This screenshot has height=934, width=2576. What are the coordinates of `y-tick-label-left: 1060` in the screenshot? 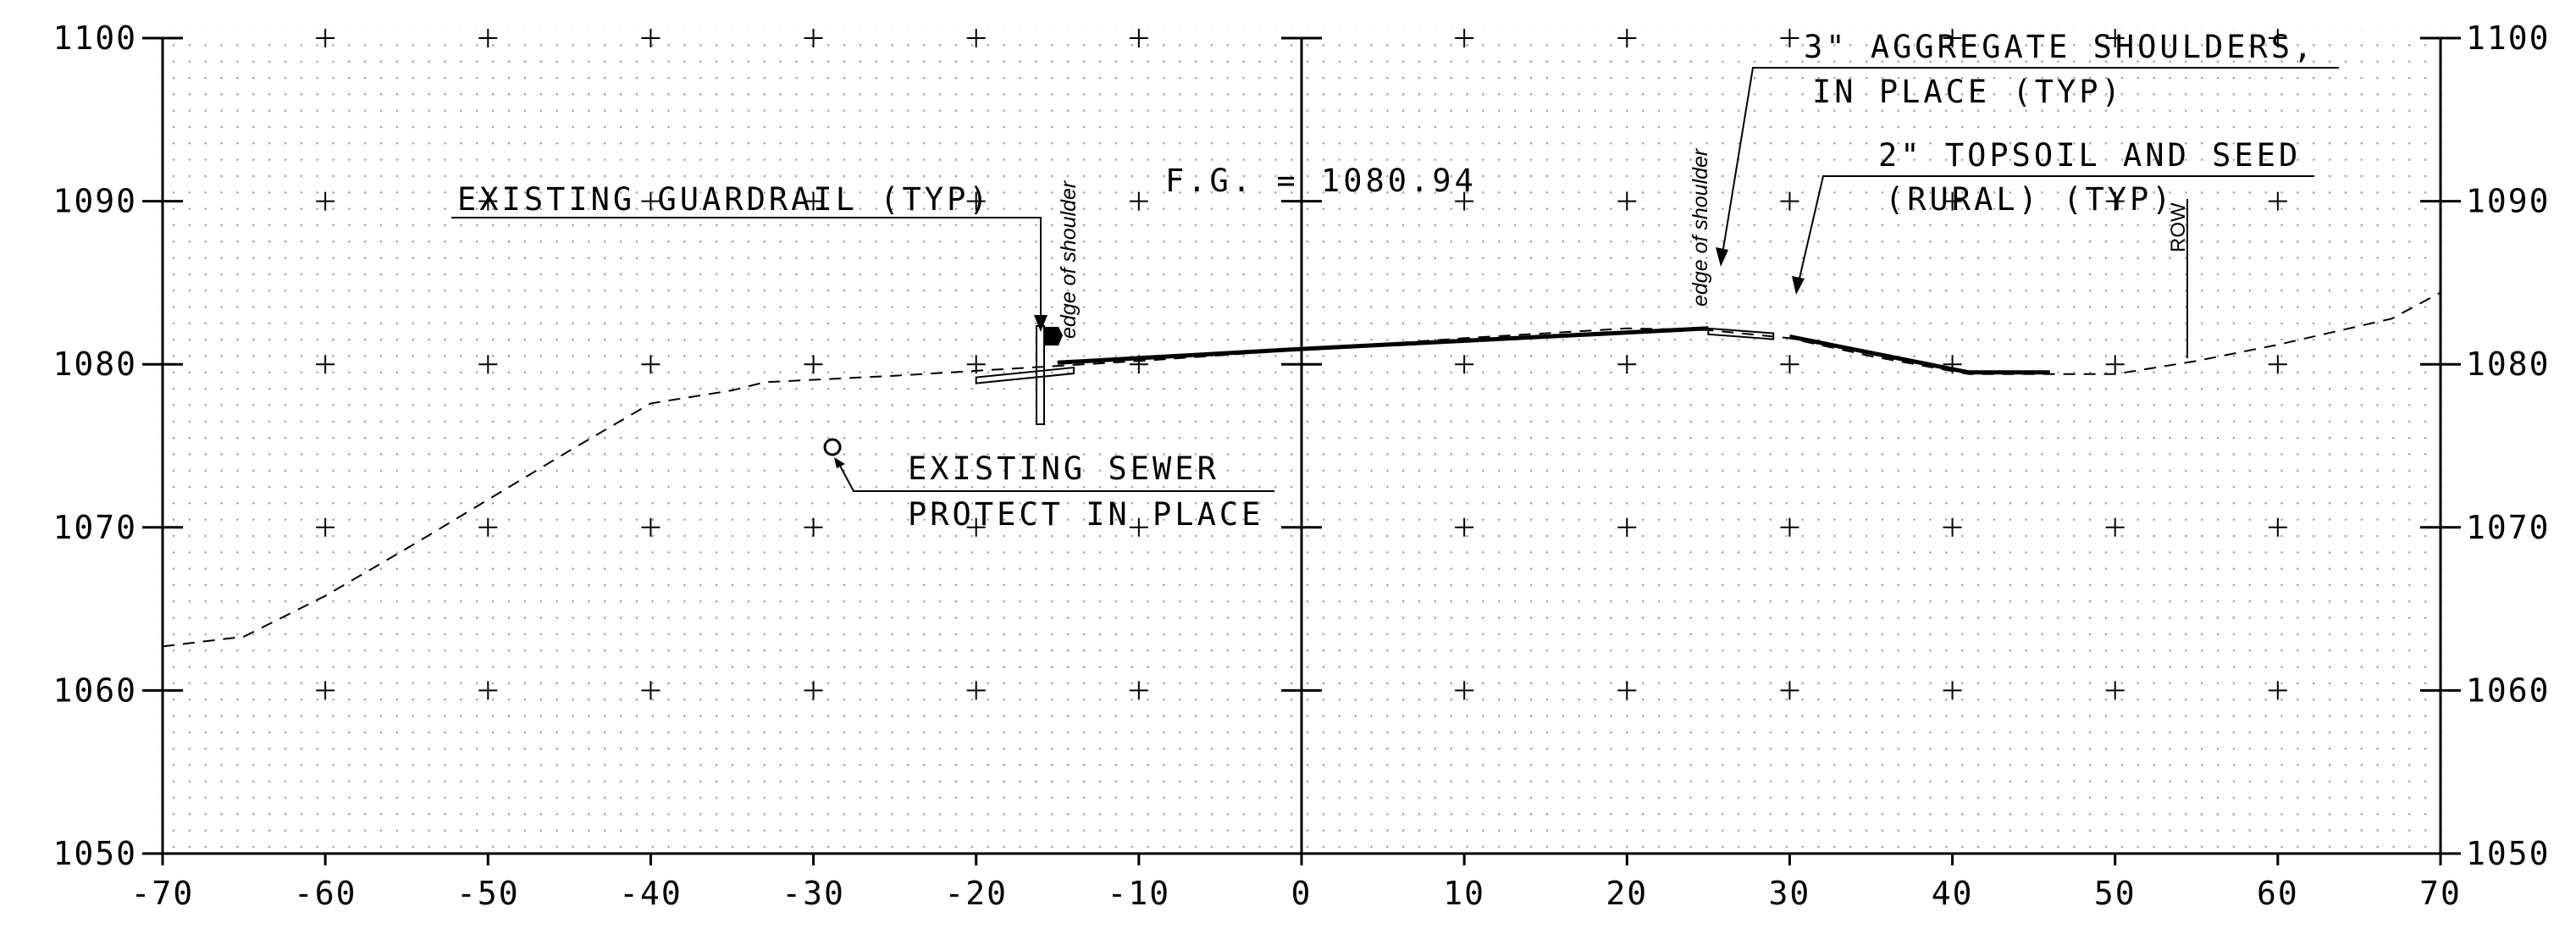 It's located at (95, 690).